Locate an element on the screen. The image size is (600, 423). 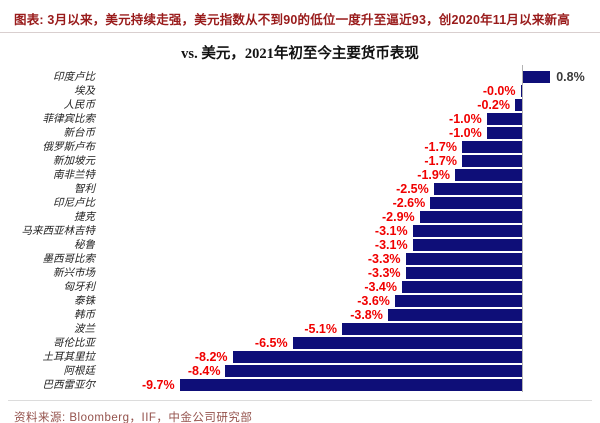
category-label: 马来西亚林吉特 is located at coordinates (58, 231).